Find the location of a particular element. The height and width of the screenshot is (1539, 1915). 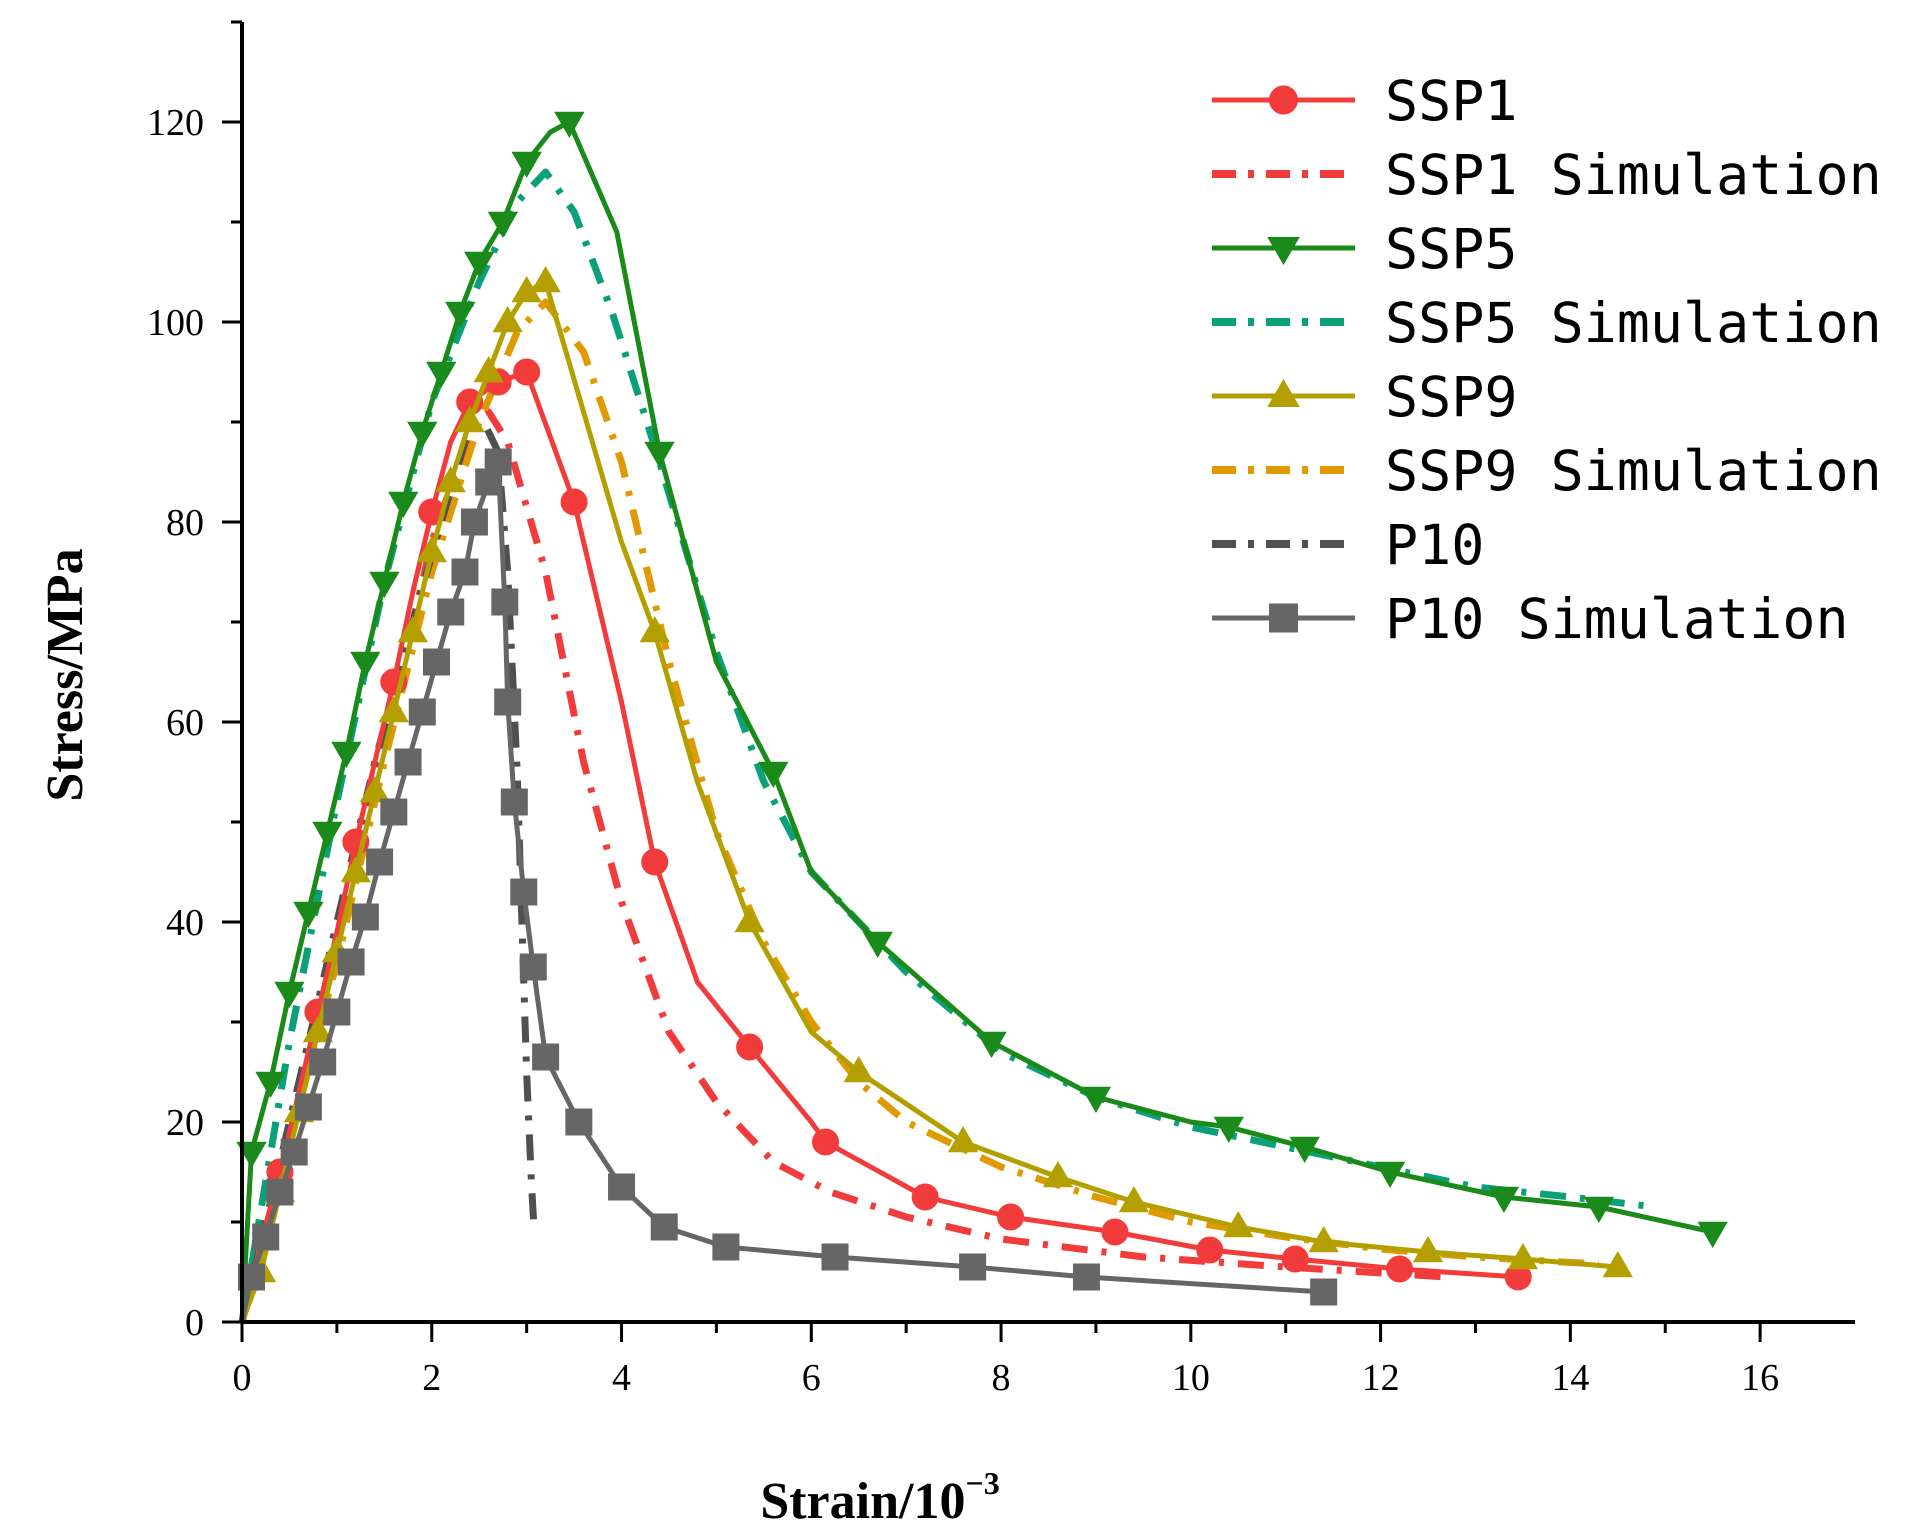

legend-item: SSP9 is located at coordinates (1364, 397).